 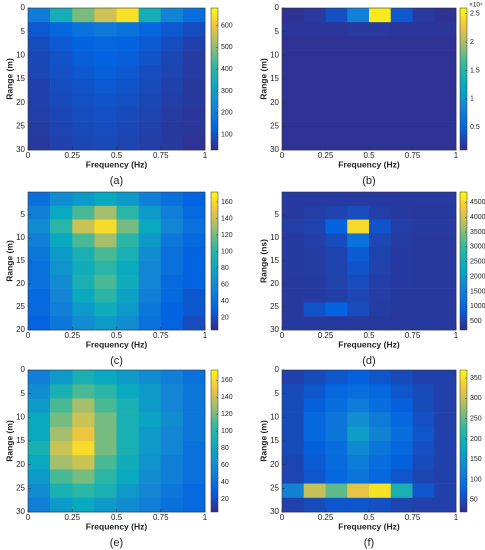 I want to click on colorbar-tick-label: 4500, so click(x=477, y=202).